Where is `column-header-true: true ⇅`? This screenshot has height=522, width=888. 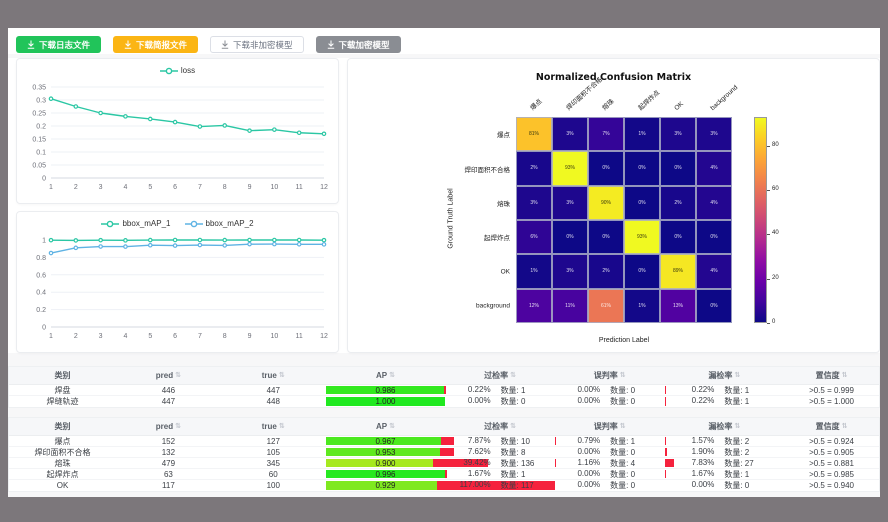 column-header-true: true ⇅ is located at coordinates (273, 375).